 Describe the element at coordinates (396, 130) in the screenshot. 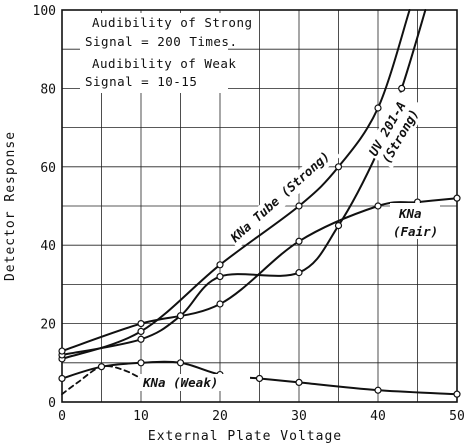

I see `uv-label-bg` at that location.